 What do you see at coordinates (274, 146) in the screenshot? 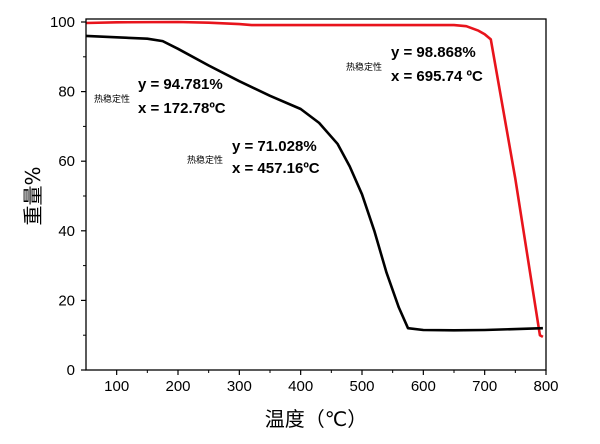
I see `annotation-2-y: y = 71.028%` at bounding box center [274, 146].